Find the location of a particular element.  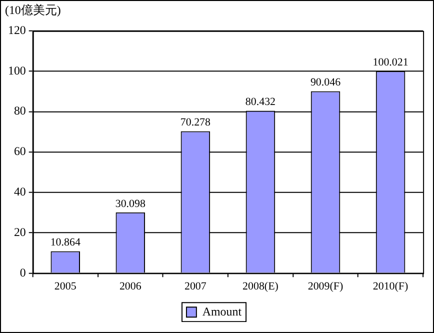

x-tick-label: 2006 is located at coordinates (130, 286).